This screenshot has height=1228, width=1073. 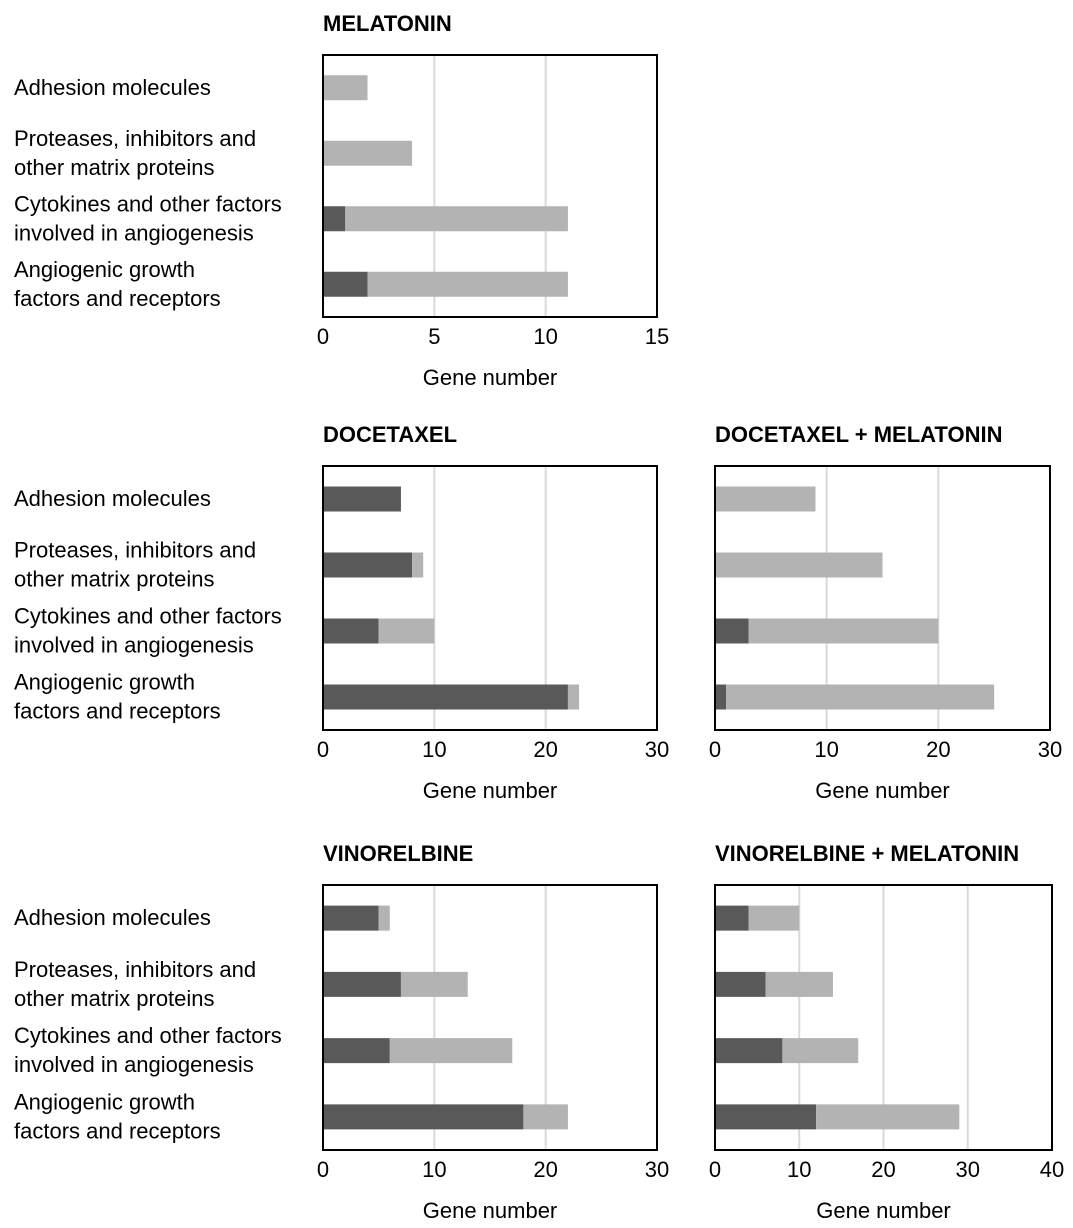 I want to click on chart-title: MELATONIN, so click(x=387, y=23).